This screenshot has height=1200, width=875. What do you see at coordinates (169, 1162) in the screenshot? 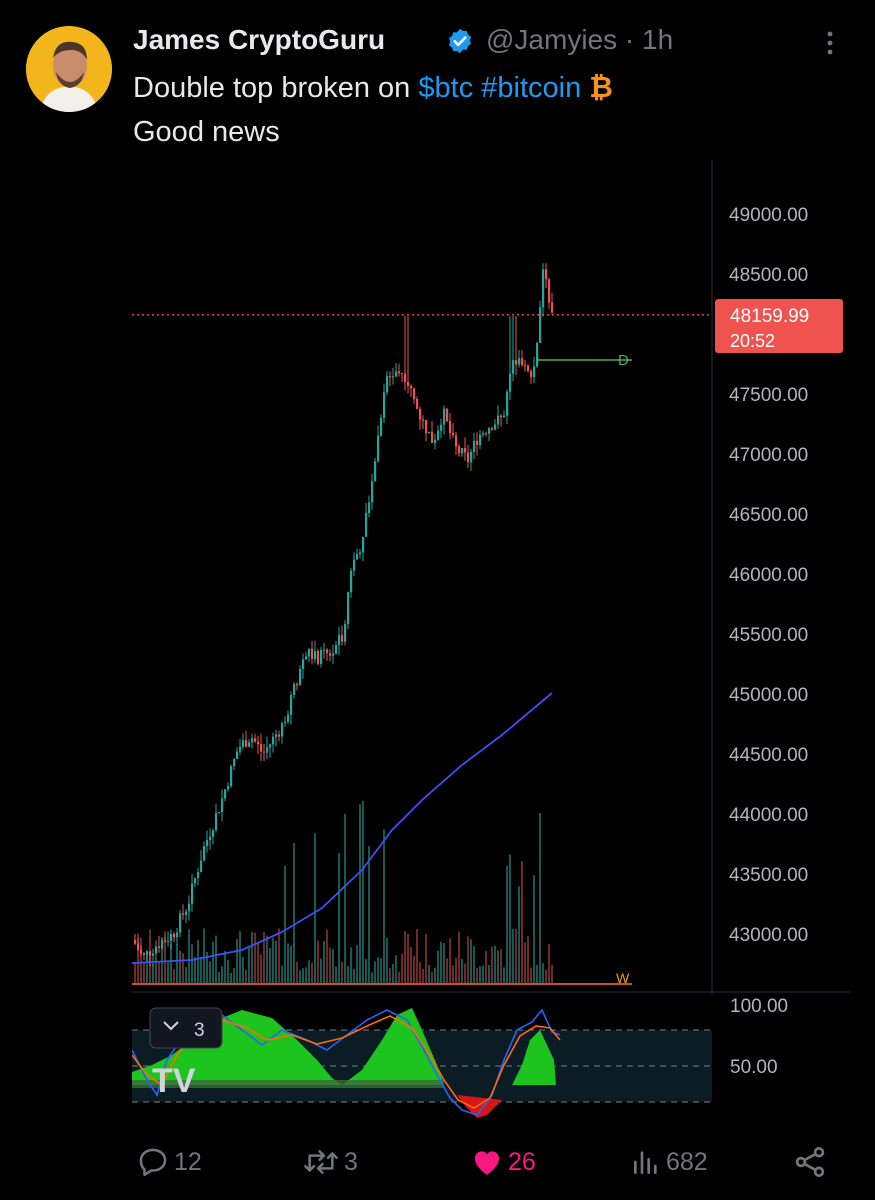
I see `reply-button: 12` at bounding box center [169, 1162].